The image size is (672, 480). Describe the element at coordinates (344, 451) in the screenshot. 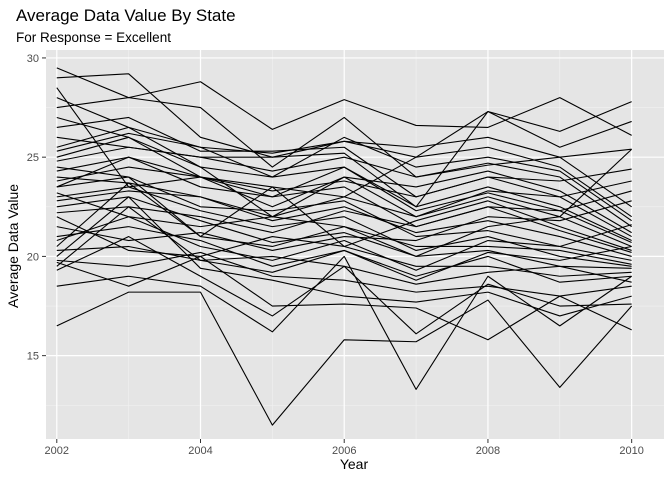

I see `x-tick-label: 2006` at that location.